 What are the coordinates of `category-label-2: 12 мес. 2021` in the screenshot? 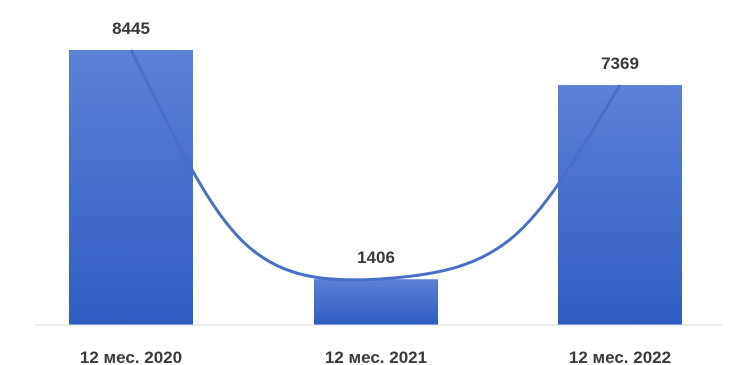 It's located at (376, 356).